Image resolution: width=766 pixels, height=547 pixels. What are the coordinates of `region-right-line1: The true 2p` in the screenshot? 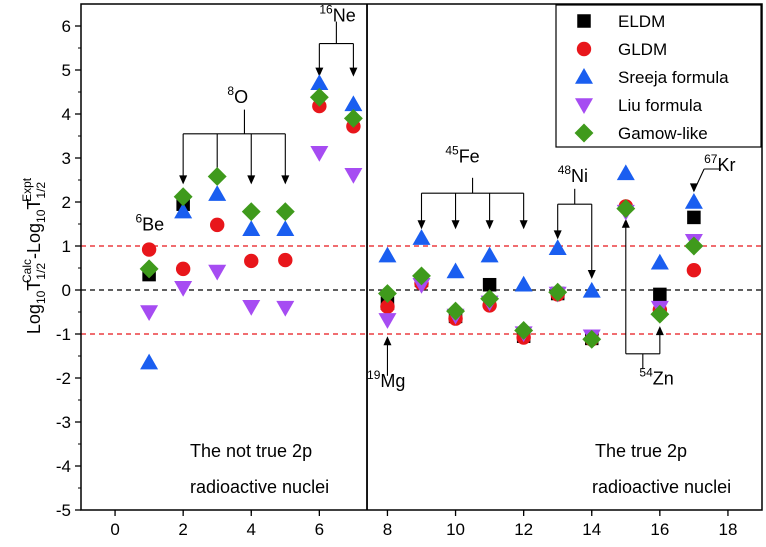 It's located at (641, 451).